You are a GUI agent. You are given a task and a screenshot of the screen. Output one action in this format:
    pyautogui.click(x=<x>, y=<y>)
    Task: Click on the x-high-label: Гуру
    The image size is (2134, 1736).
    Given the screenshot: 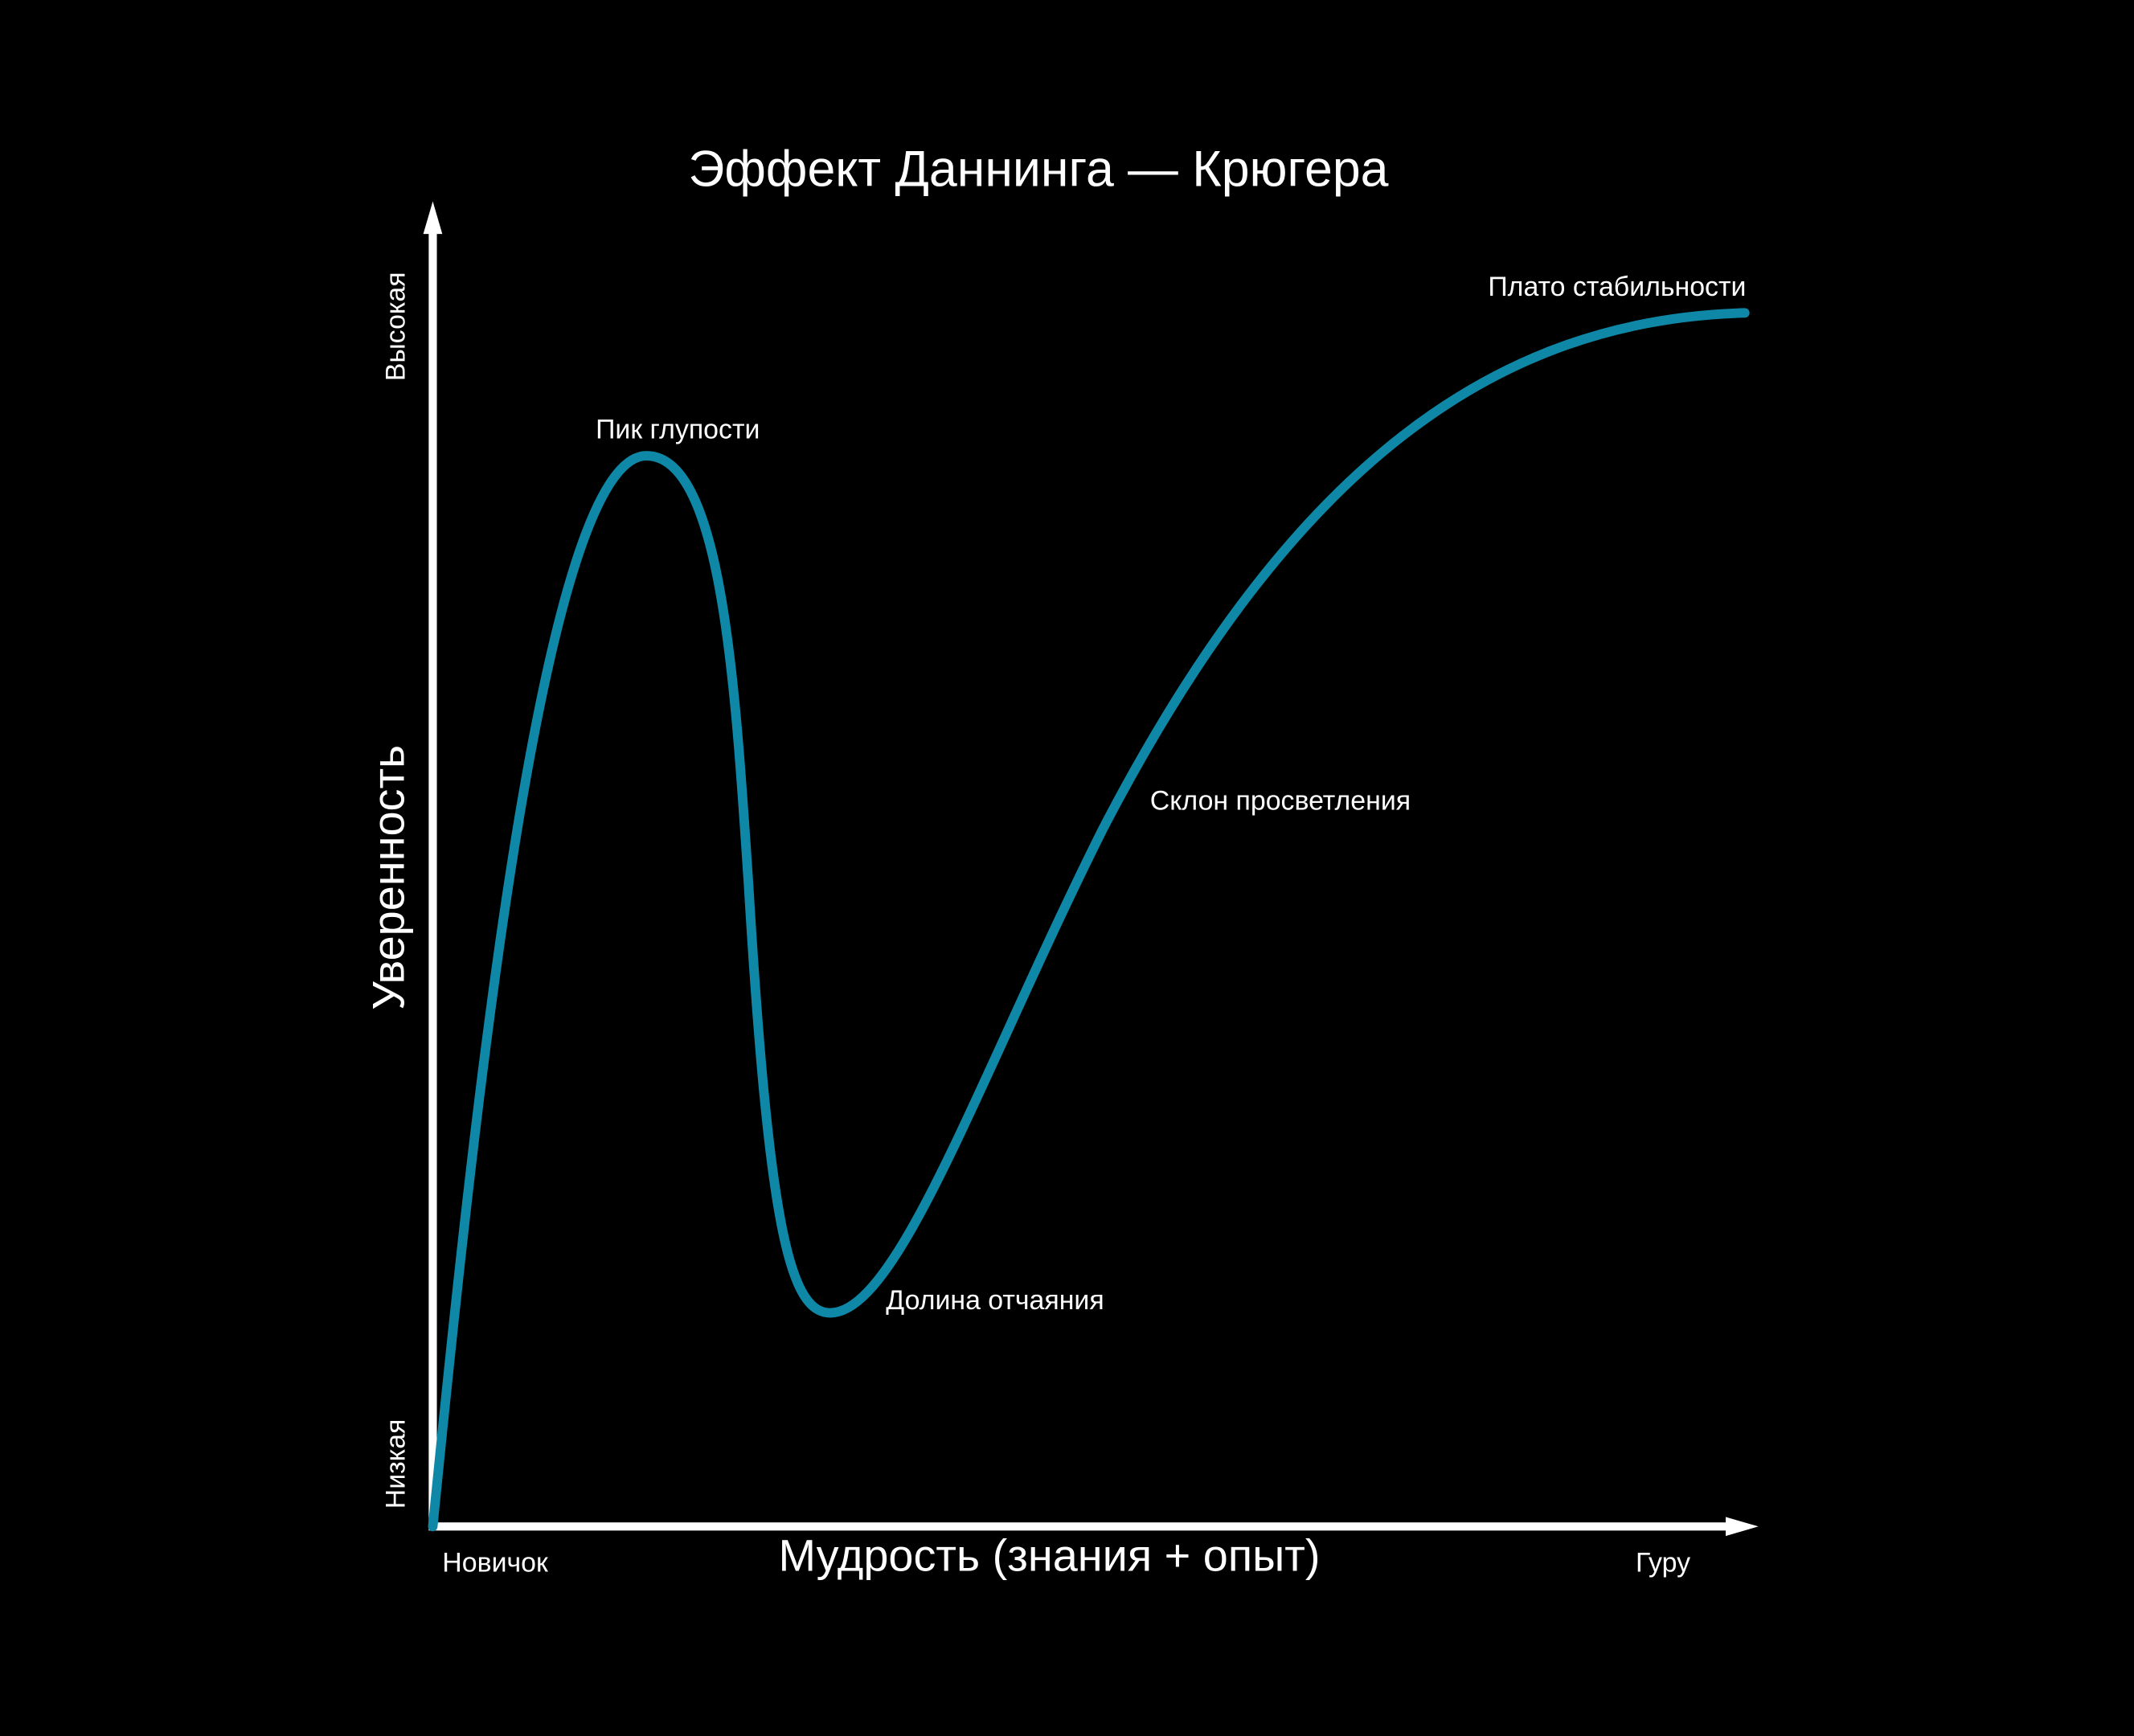 What is the action you would take?
    pyautogui.click(x=1663, y=1563)
    